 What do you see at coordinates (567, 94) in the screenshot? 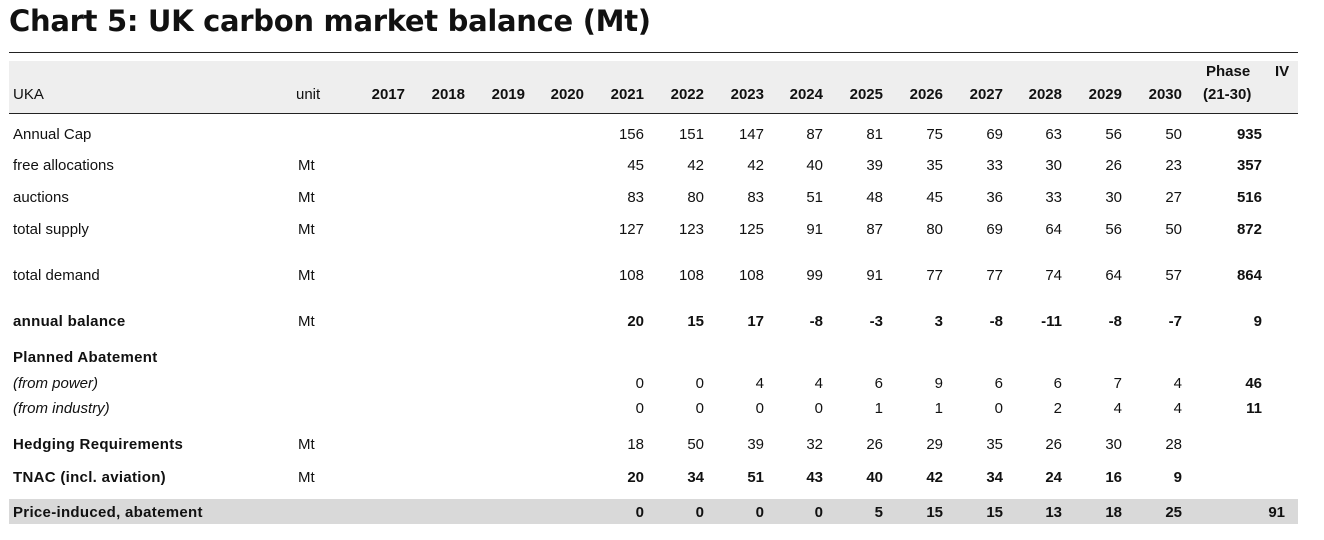
I see `header-year: 2020` at bounding box center [567, 94].